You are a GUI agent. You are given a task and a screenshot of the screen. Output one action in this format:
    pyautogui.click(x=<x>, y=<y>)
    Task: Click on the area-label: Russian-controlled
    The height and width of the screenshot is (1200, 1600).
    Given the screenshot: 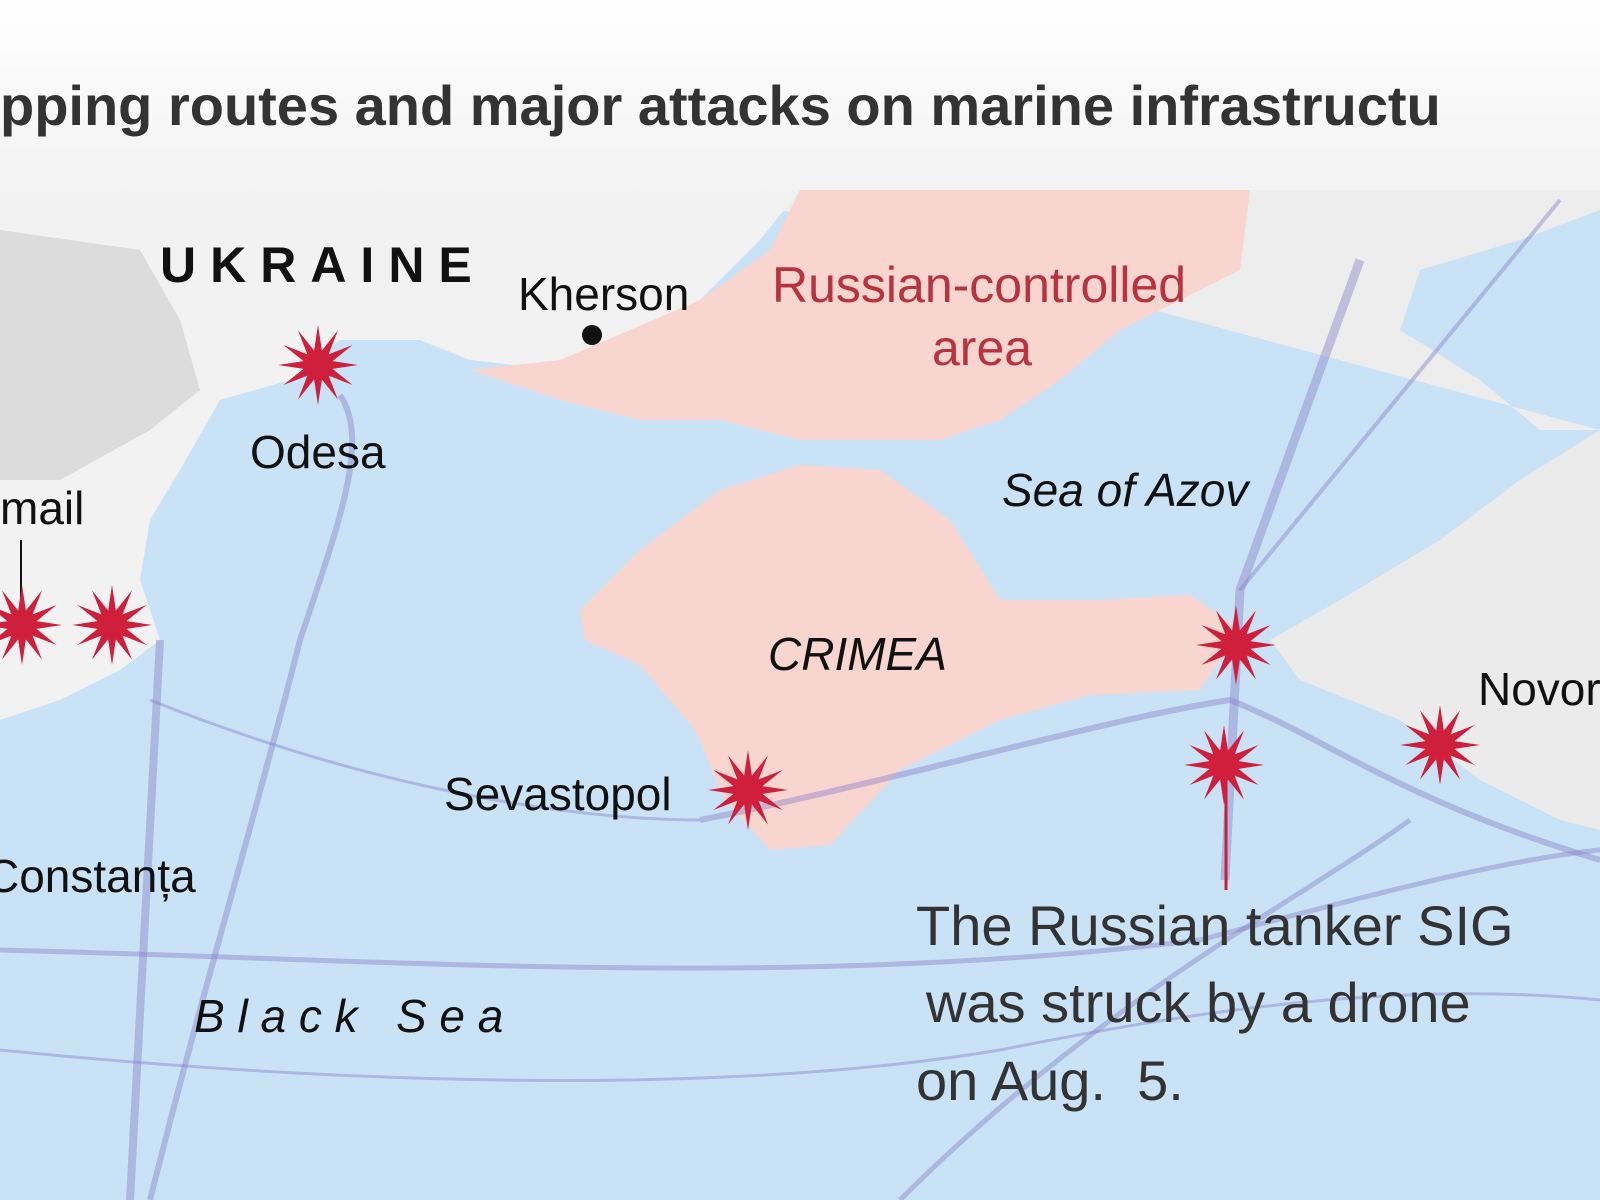 What is the action you would take?
    pyautogui.click(x=979, y=285)
    